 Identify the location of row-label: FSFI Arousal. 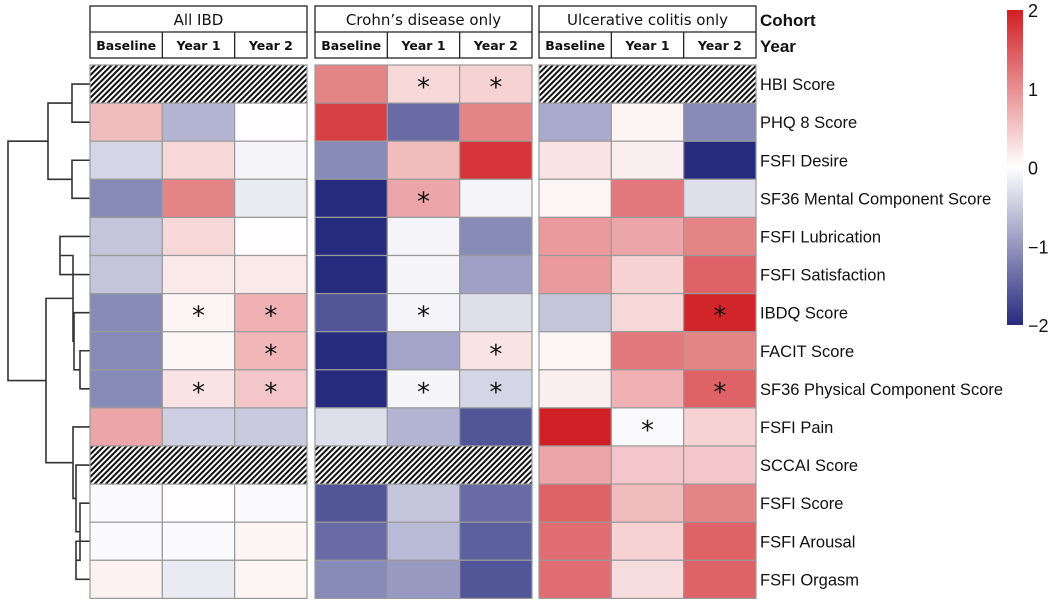
(807, 542).